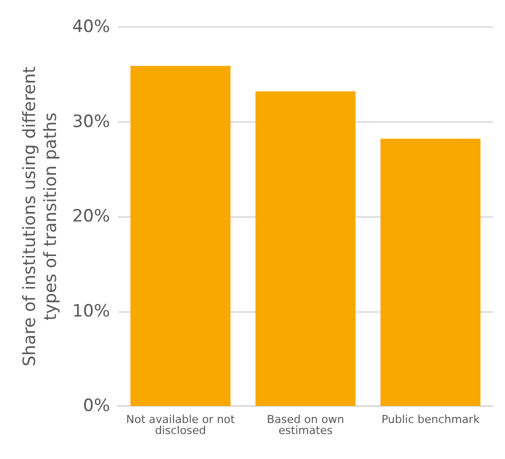 The width and height of the screenshot is (505, 459). I want to click on x-tick-label: Public benchmark, so click(430, 419).